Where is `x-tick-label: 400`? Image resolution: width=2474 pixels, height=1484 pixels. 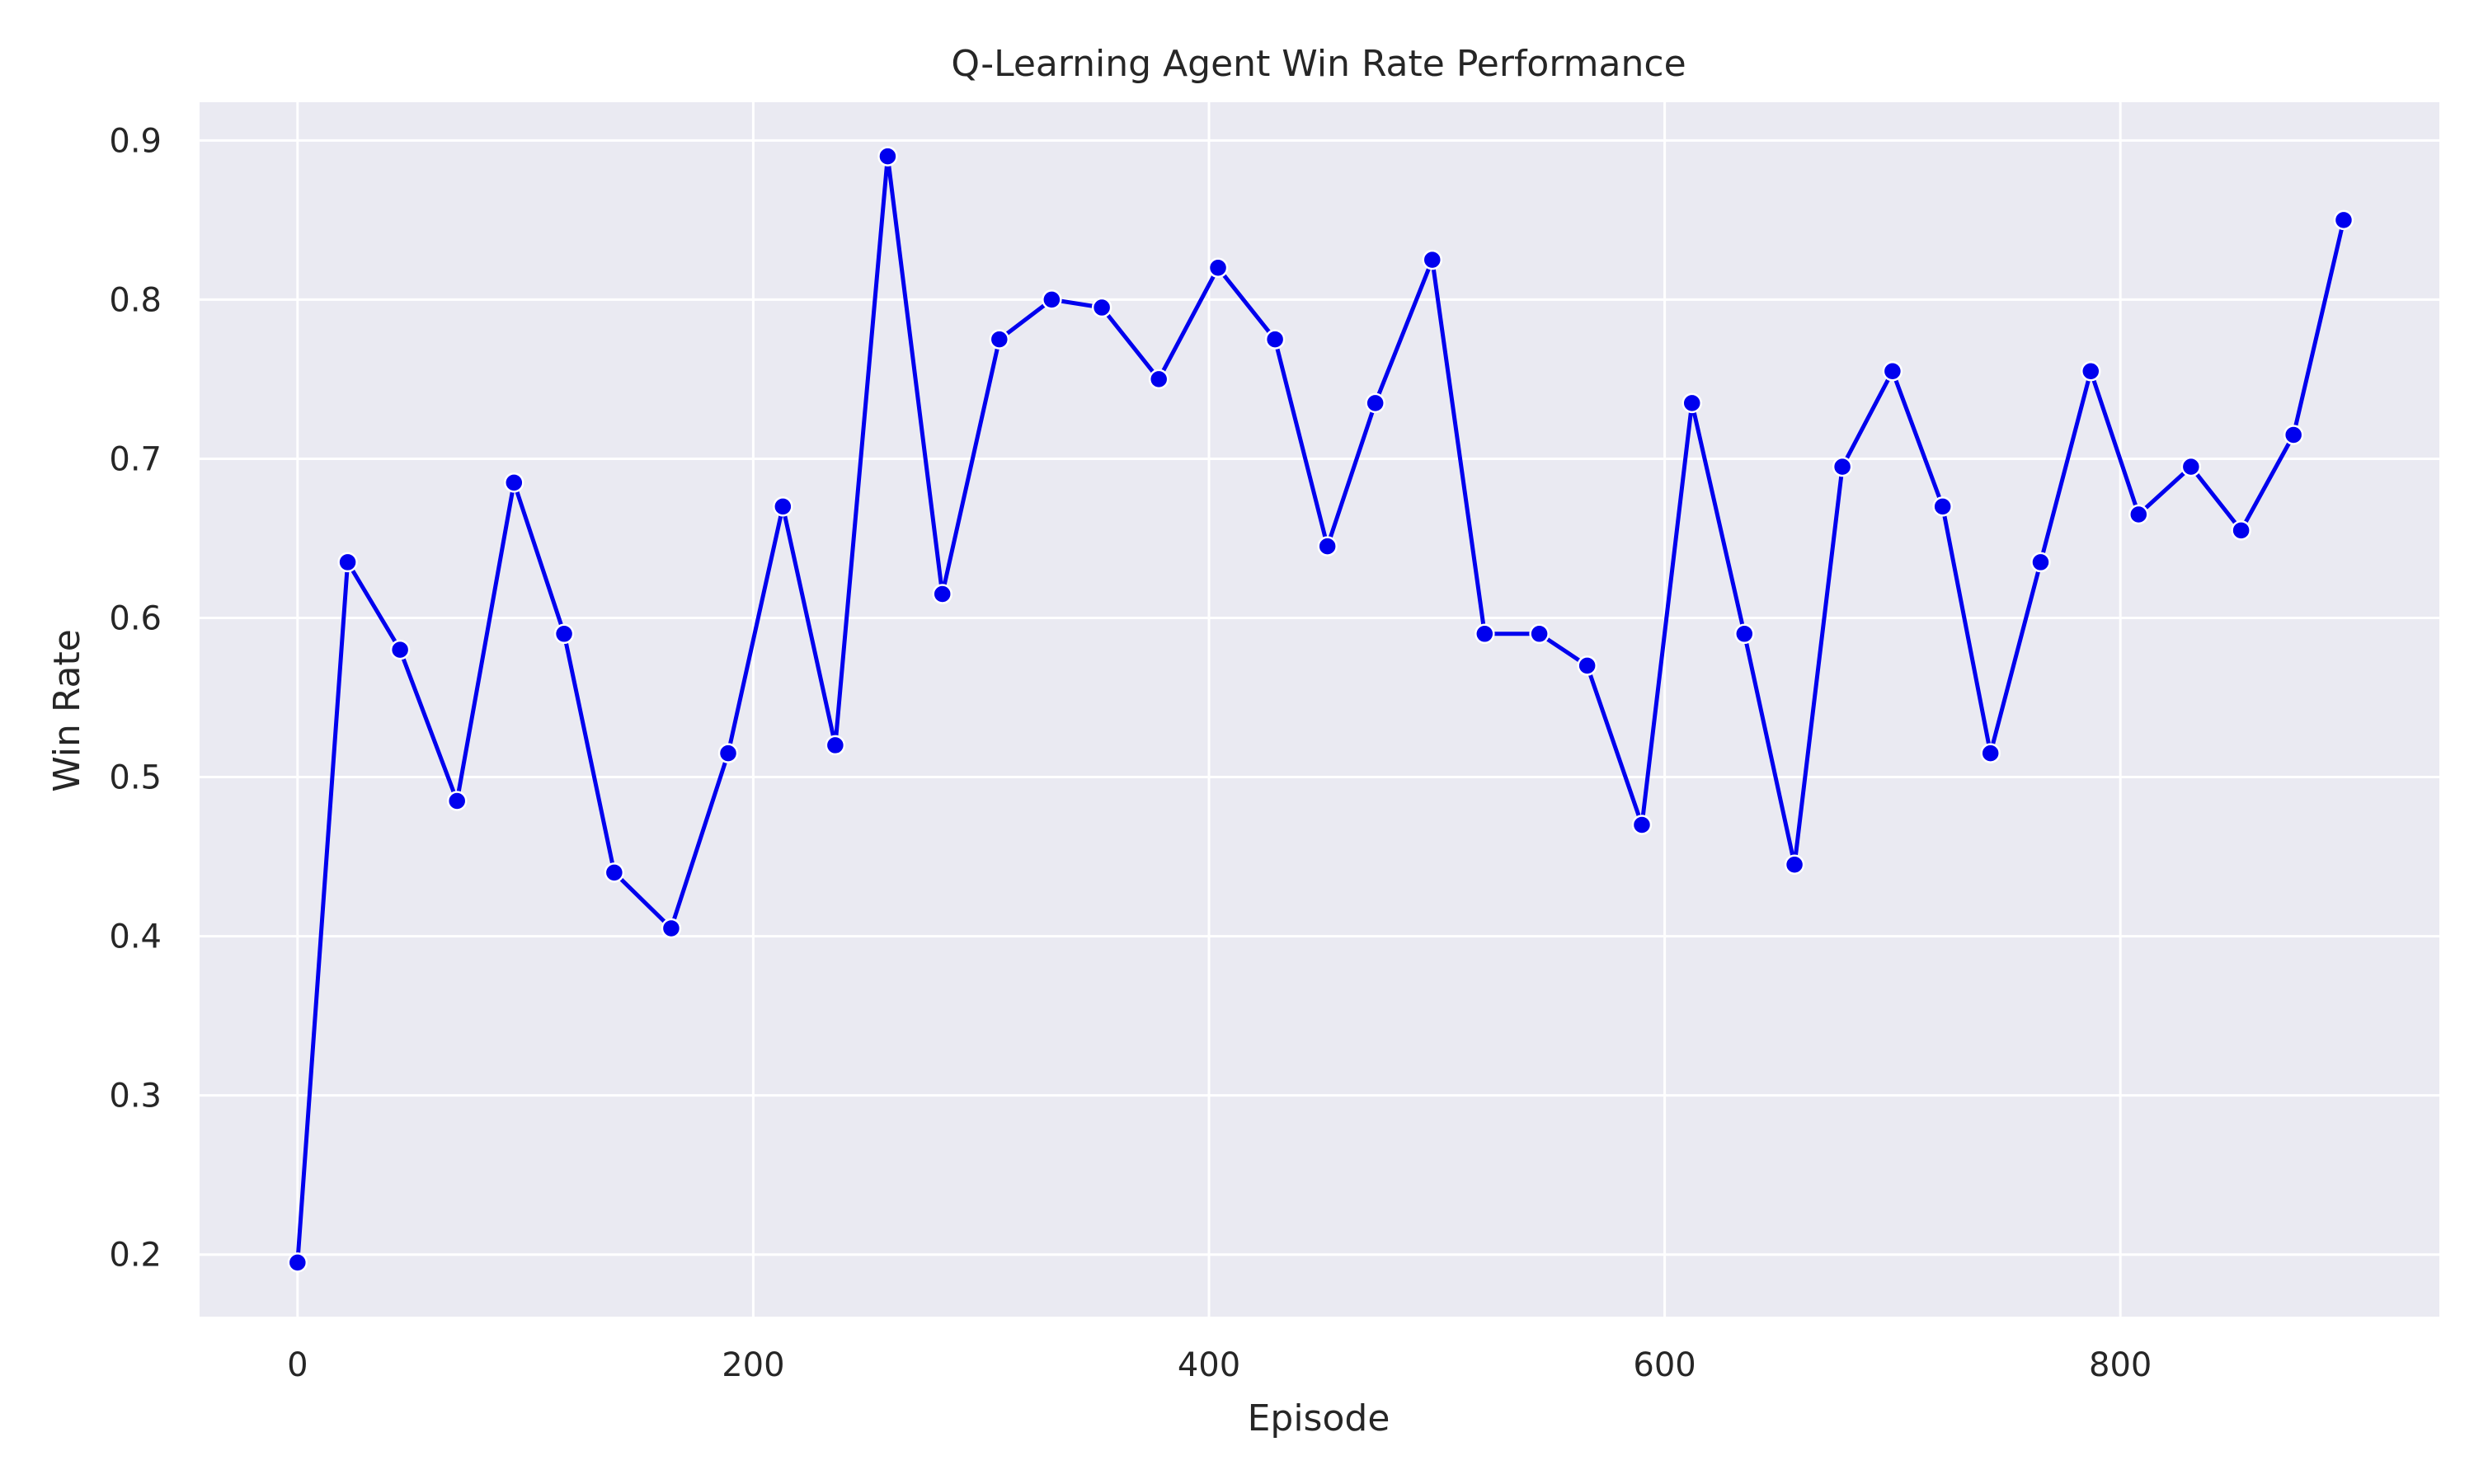
x-tick-label: 400 is located at coordinates (1209, 1365).